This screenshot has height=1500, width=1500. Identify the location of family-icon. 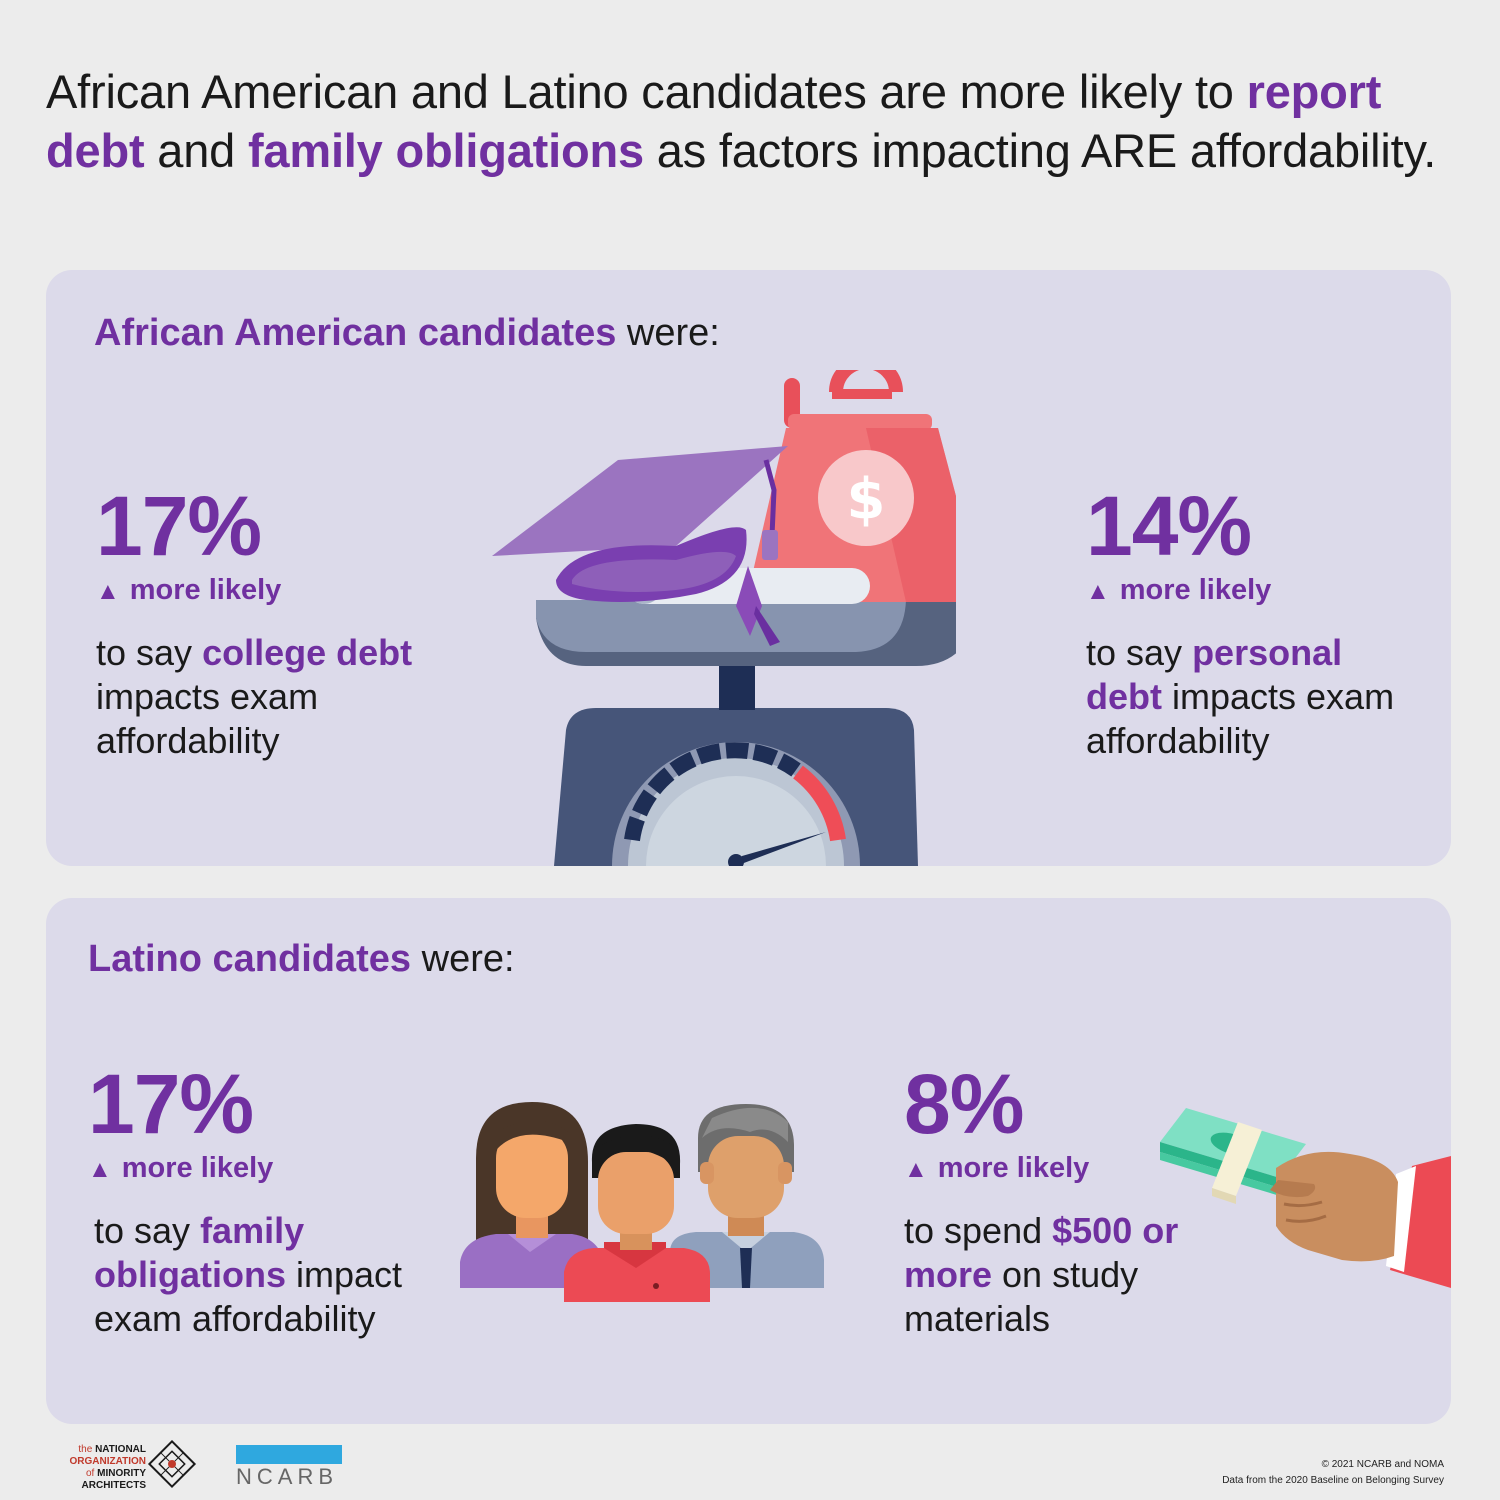
(642, 1202).